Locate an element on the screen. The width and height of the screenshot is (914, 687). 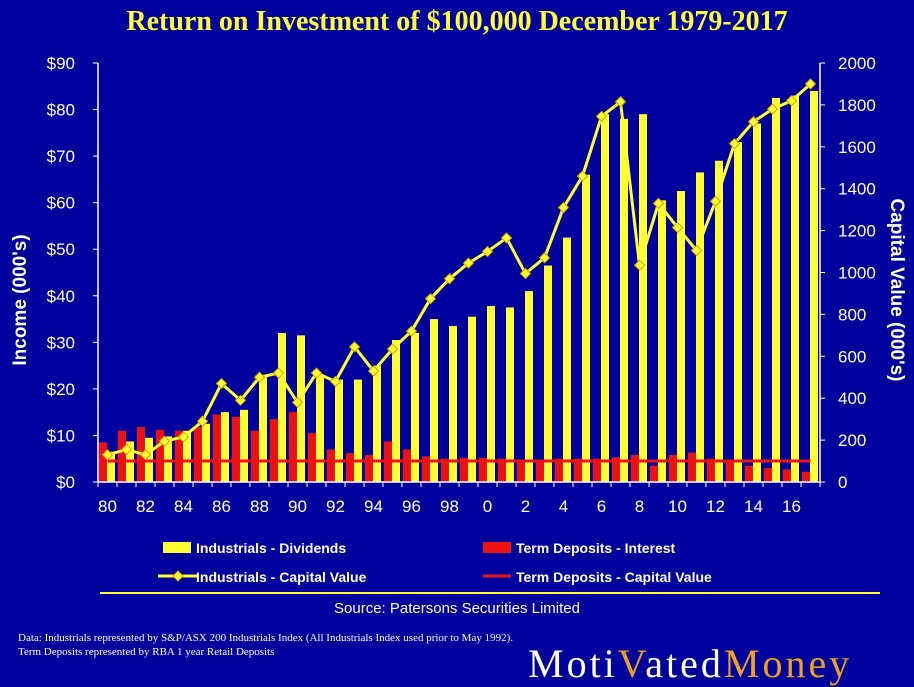
tick-label-right: 400 is located at coordinates (852, 398).